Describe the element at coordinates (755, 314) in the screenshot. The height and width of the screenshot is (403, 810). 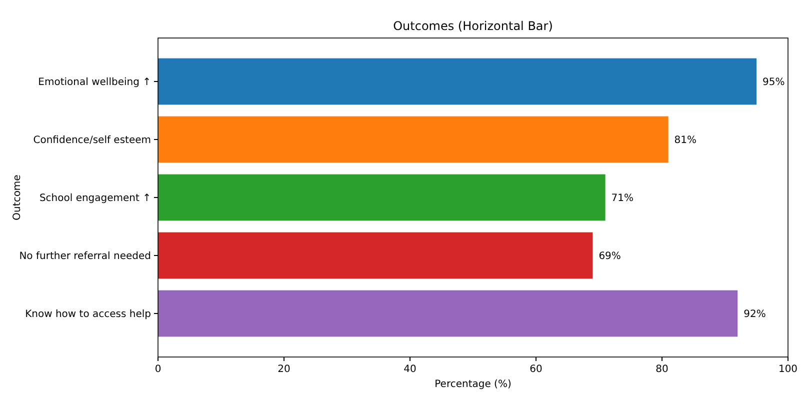
I see `data-label: 92%` at that location.